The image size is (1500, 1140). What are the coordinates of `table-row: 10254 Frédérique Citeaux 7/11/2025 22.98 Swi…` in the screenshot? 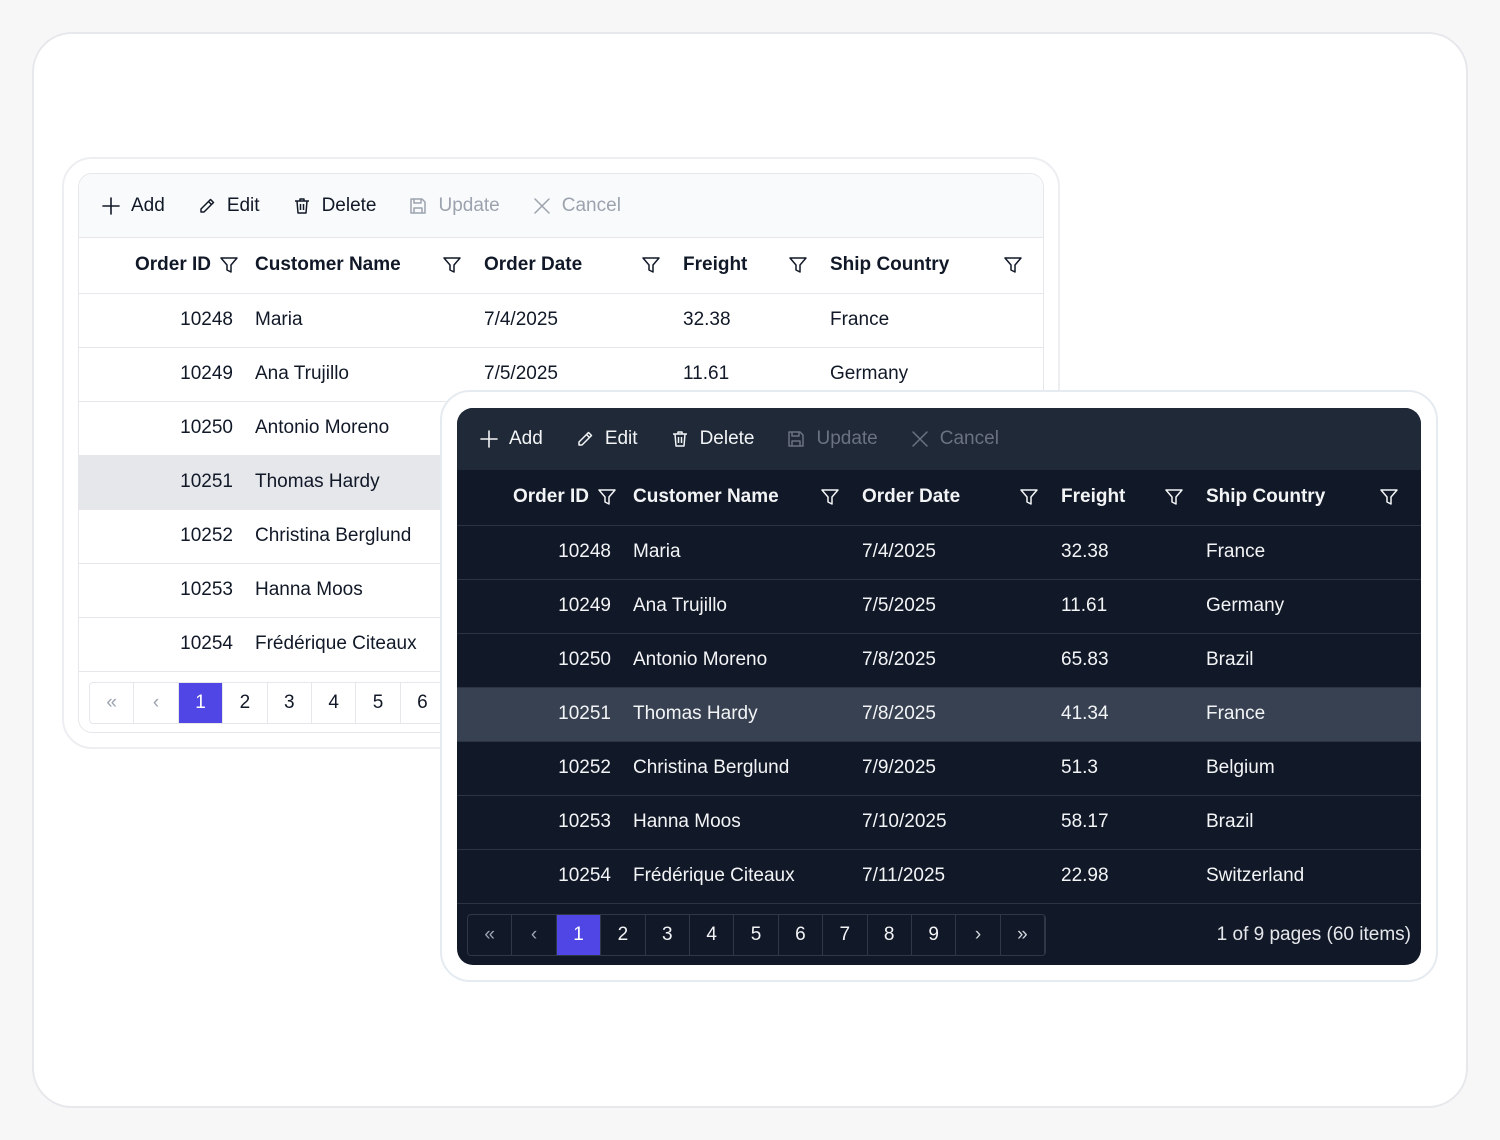 It's located at (939, 876).